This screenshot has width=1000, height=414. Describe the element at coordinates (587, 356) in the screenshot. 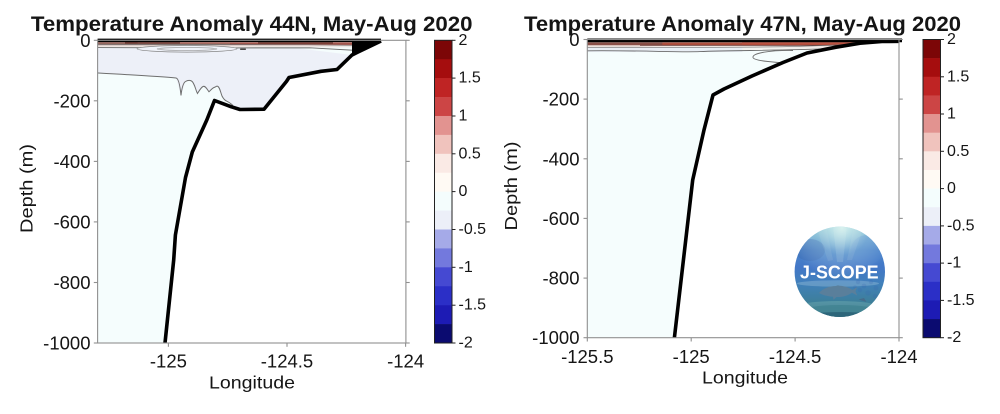

I see `svg-text: -125.5` at that location.